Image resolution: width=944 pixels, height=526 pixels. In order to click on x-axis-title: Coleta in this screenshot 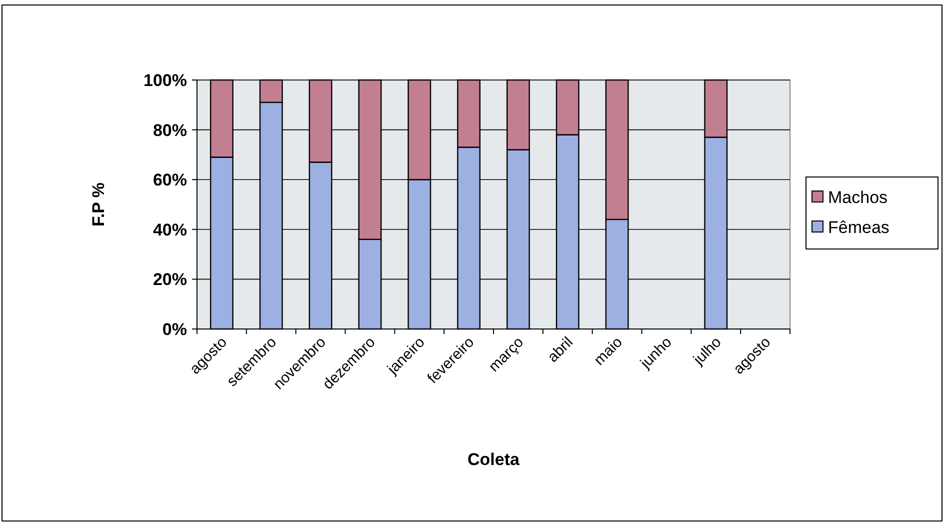, I will do `click(494, 459)`.